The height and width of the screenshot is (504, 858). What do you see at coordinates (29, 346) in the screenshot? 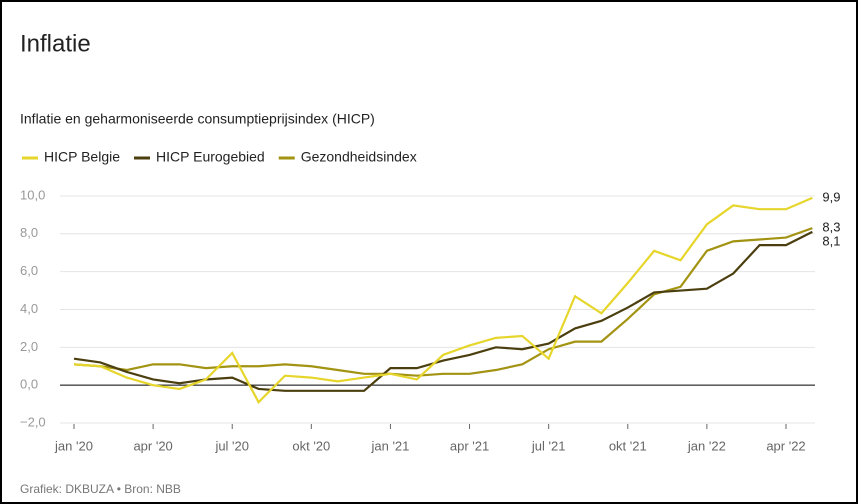
I see `y-tick-label: 2,0` at bounding box center [29, 346].